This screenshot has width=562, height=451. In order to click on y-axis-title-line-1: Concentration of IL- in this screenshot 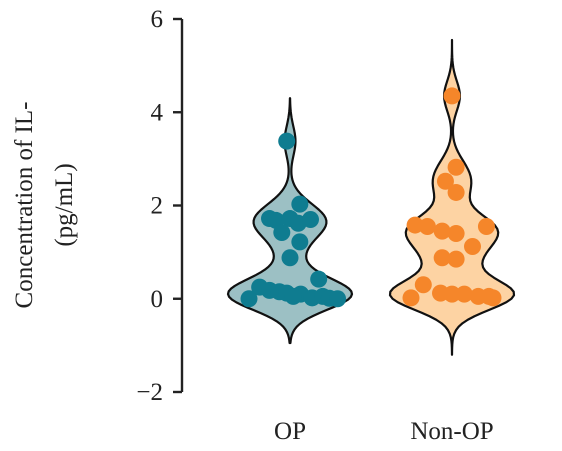, I will do `click(24, 205)`.